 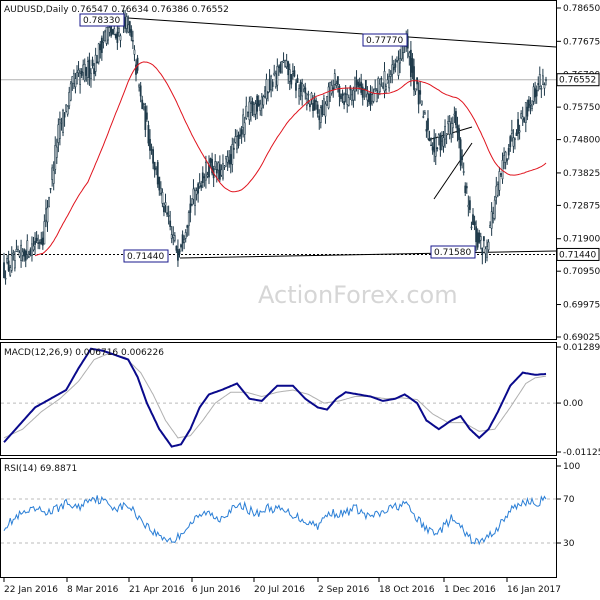 I want to click on price-tick-label: 0.70950, so click(x=581, y=272).